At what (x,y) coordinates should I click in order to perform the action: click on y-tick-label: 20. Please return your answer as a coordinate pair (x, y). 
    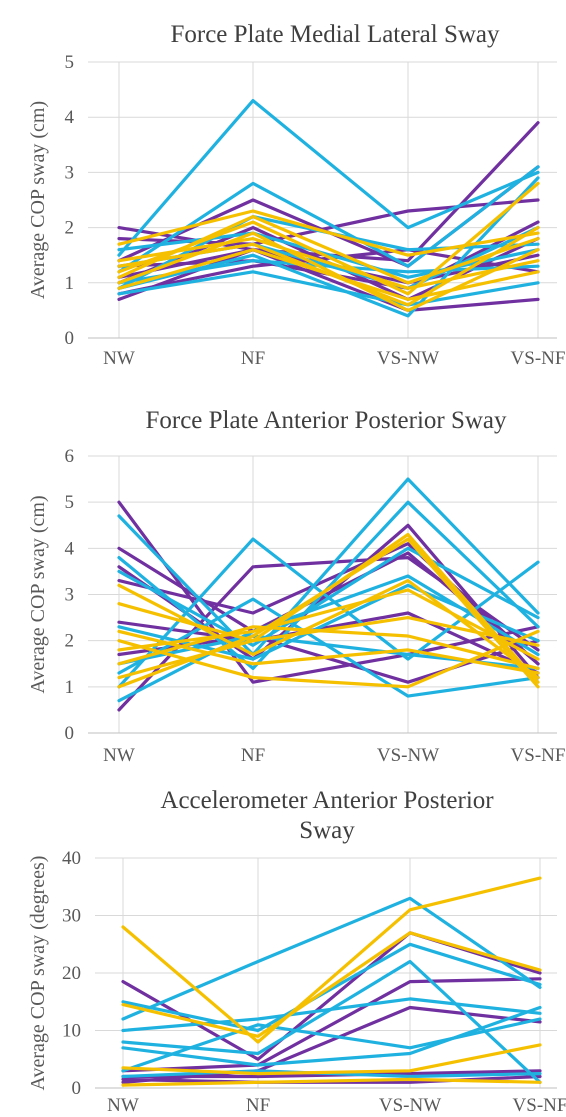
    Looking at the image, I should click on (71, 973).